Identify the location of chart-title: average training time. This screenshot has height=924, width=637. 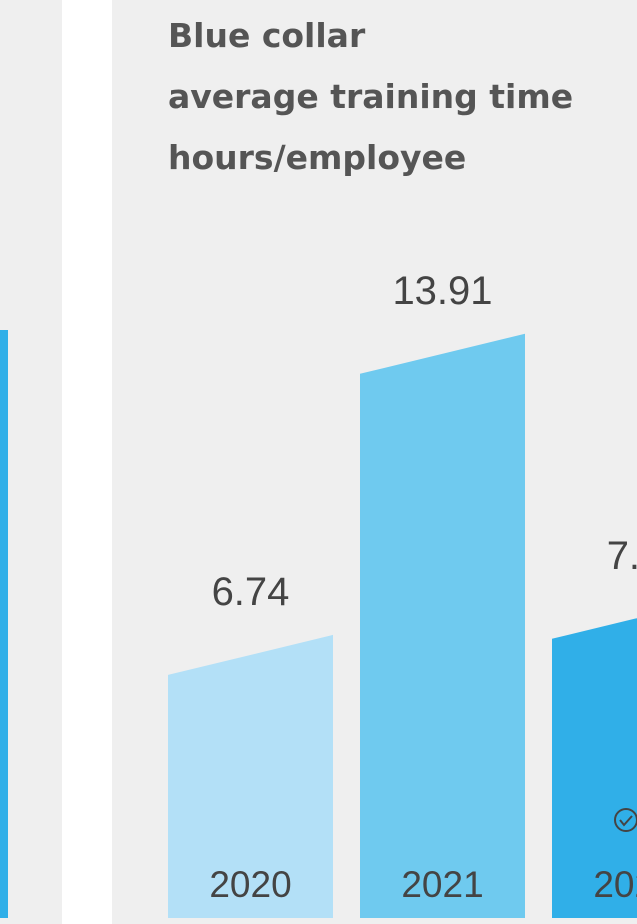
(370, 96).